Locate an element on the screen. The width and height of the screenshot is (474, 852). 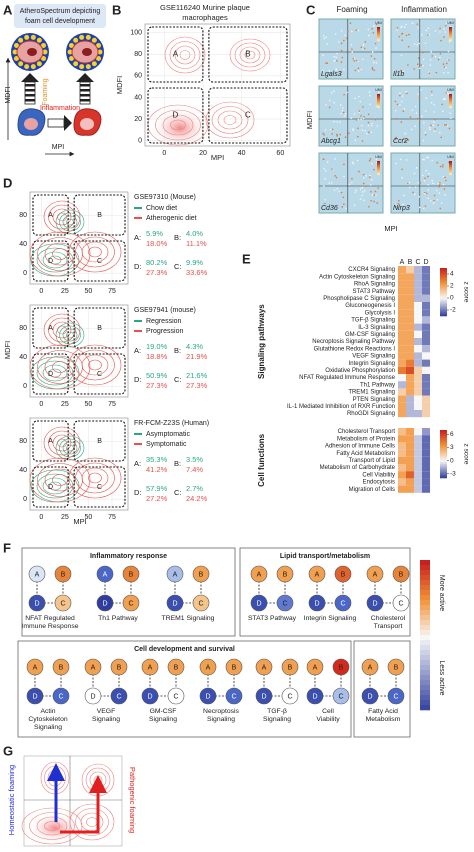
quadrant-label: C is located at coordinates (99, 261).